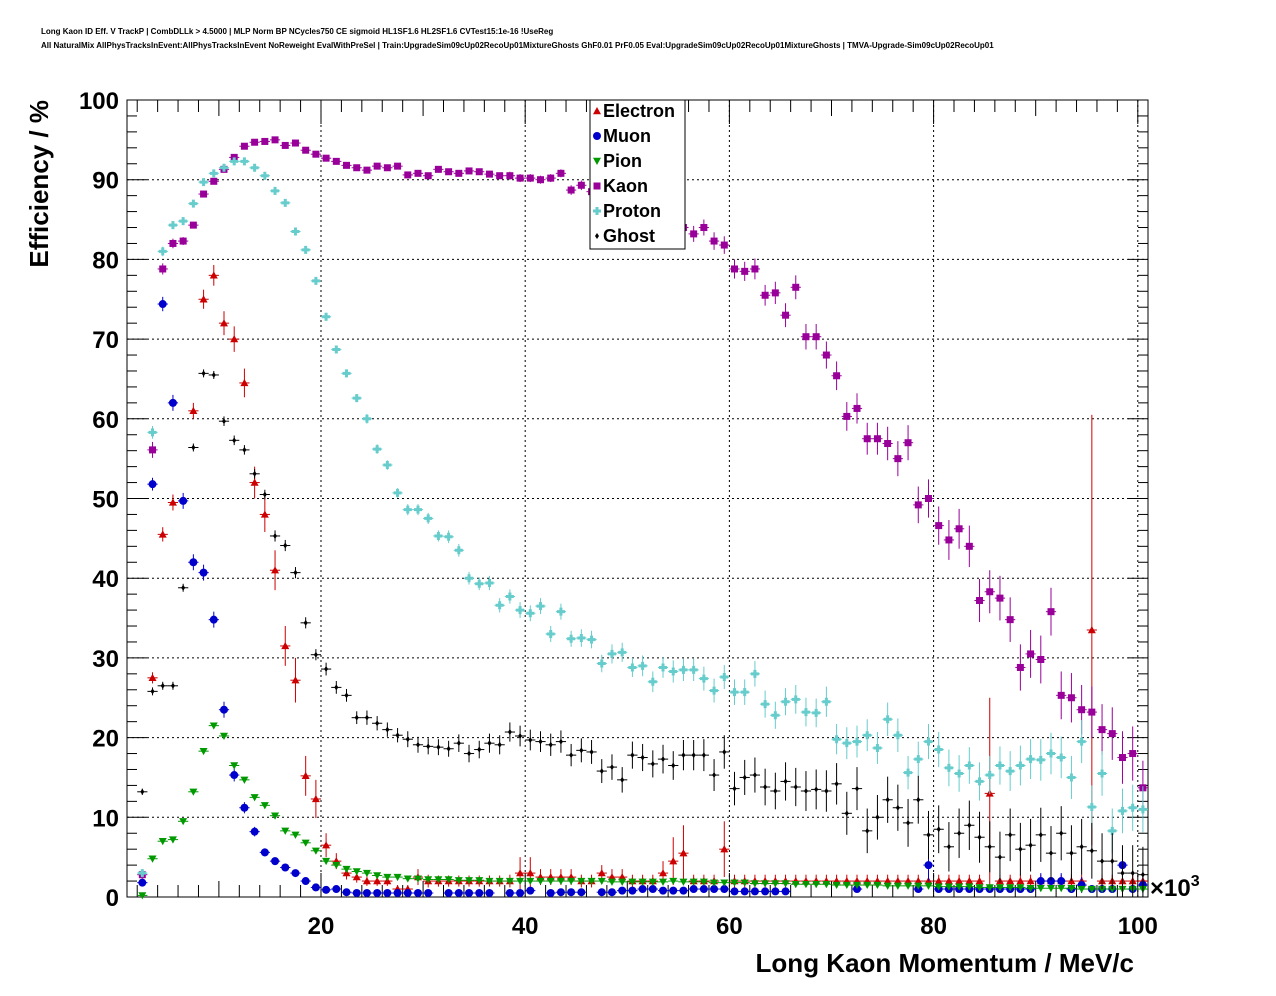 This screenshot has height=996, width=1276. I want to click on legend-box, so click(637, 174).